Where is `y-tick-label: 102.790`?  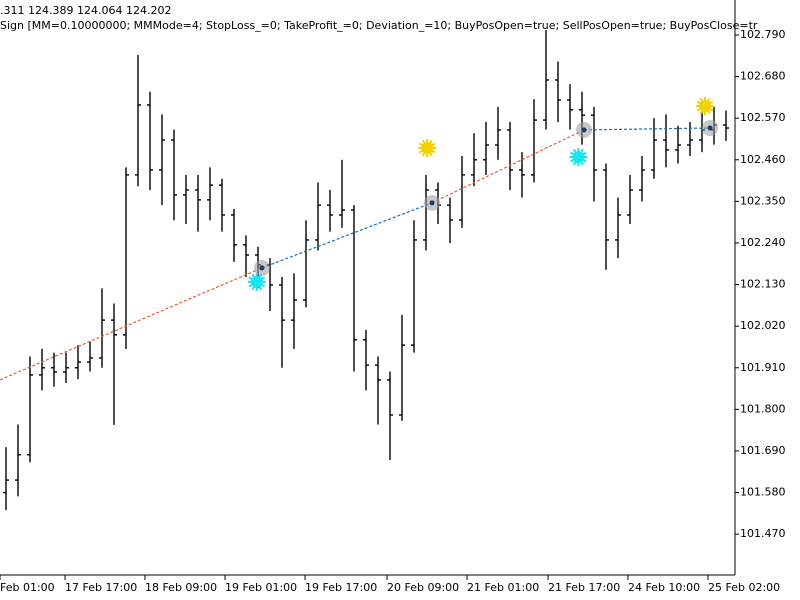
y-tick-label: 102.790 is located at coordinates (763, 34).